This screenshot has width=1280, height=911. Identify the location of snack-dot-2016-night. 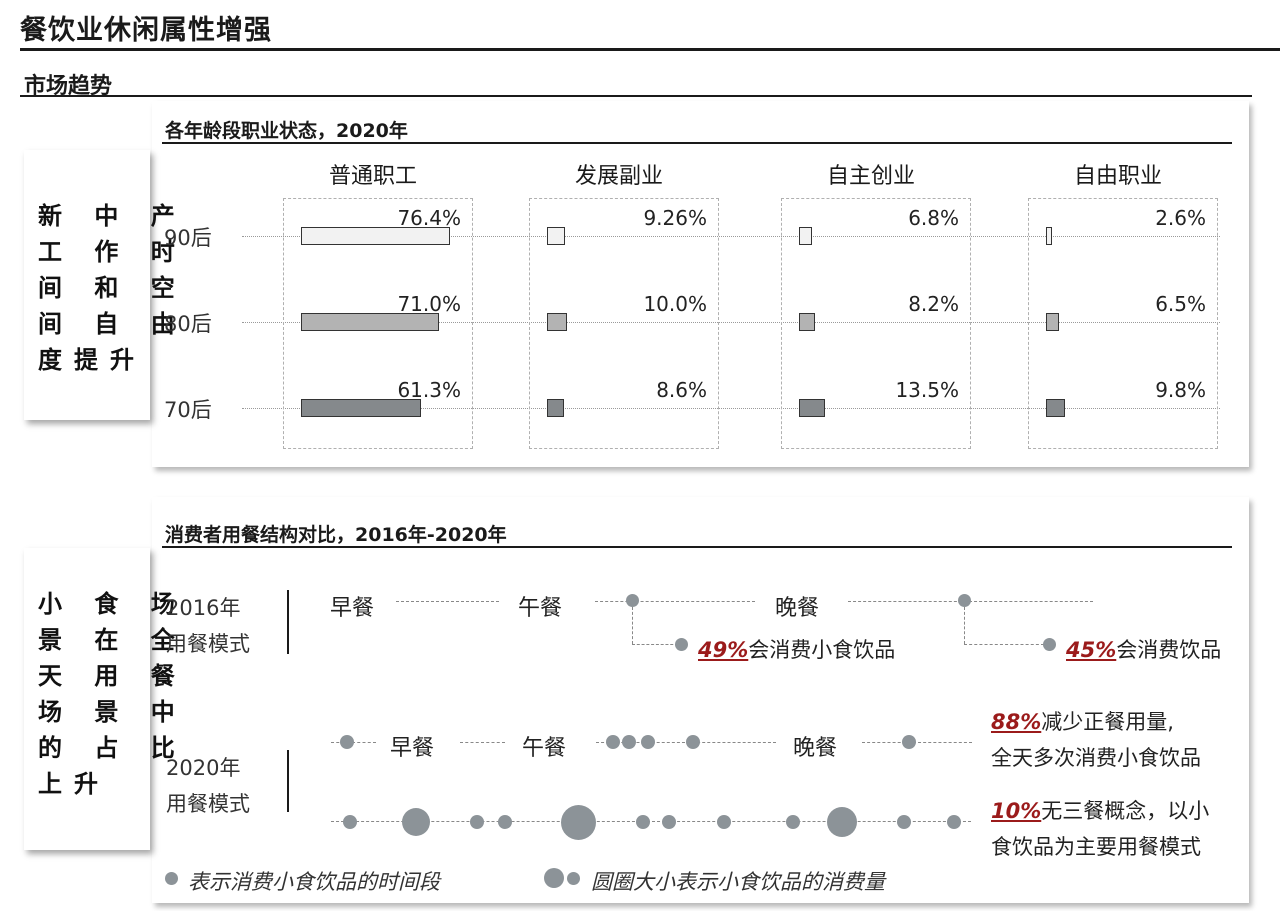
(964, 600).